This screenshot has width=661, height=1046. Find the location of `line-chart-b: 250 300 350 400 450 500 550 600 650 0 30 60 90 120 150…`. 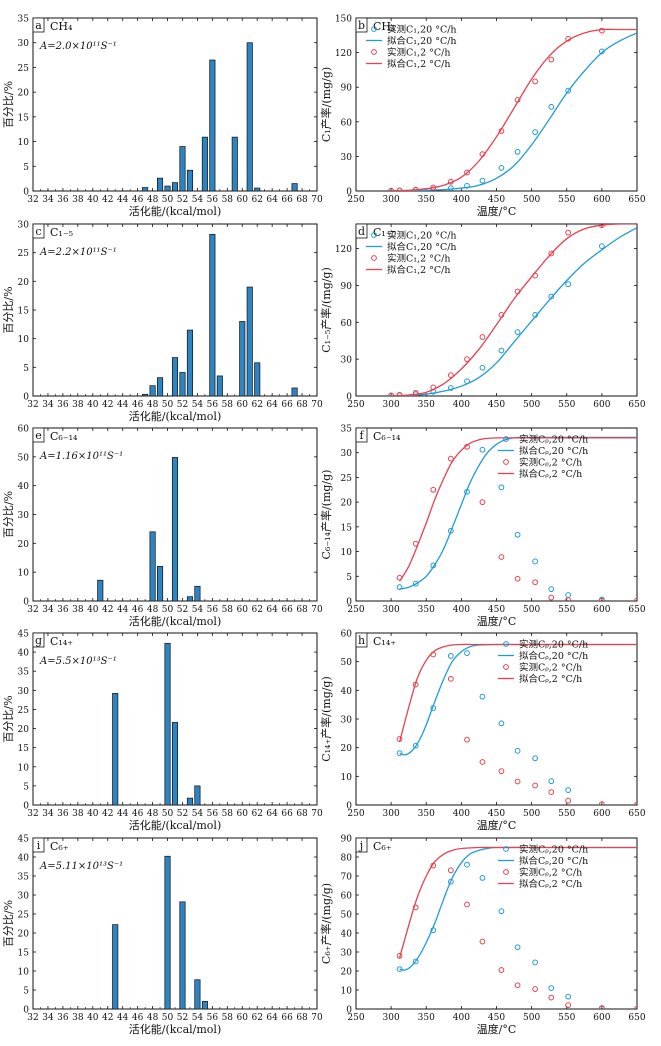

line-chart-b: 250 300 350 400 450 500 550 600 650 0 30 60 90 120 150… is located at coordinates (482, 117).